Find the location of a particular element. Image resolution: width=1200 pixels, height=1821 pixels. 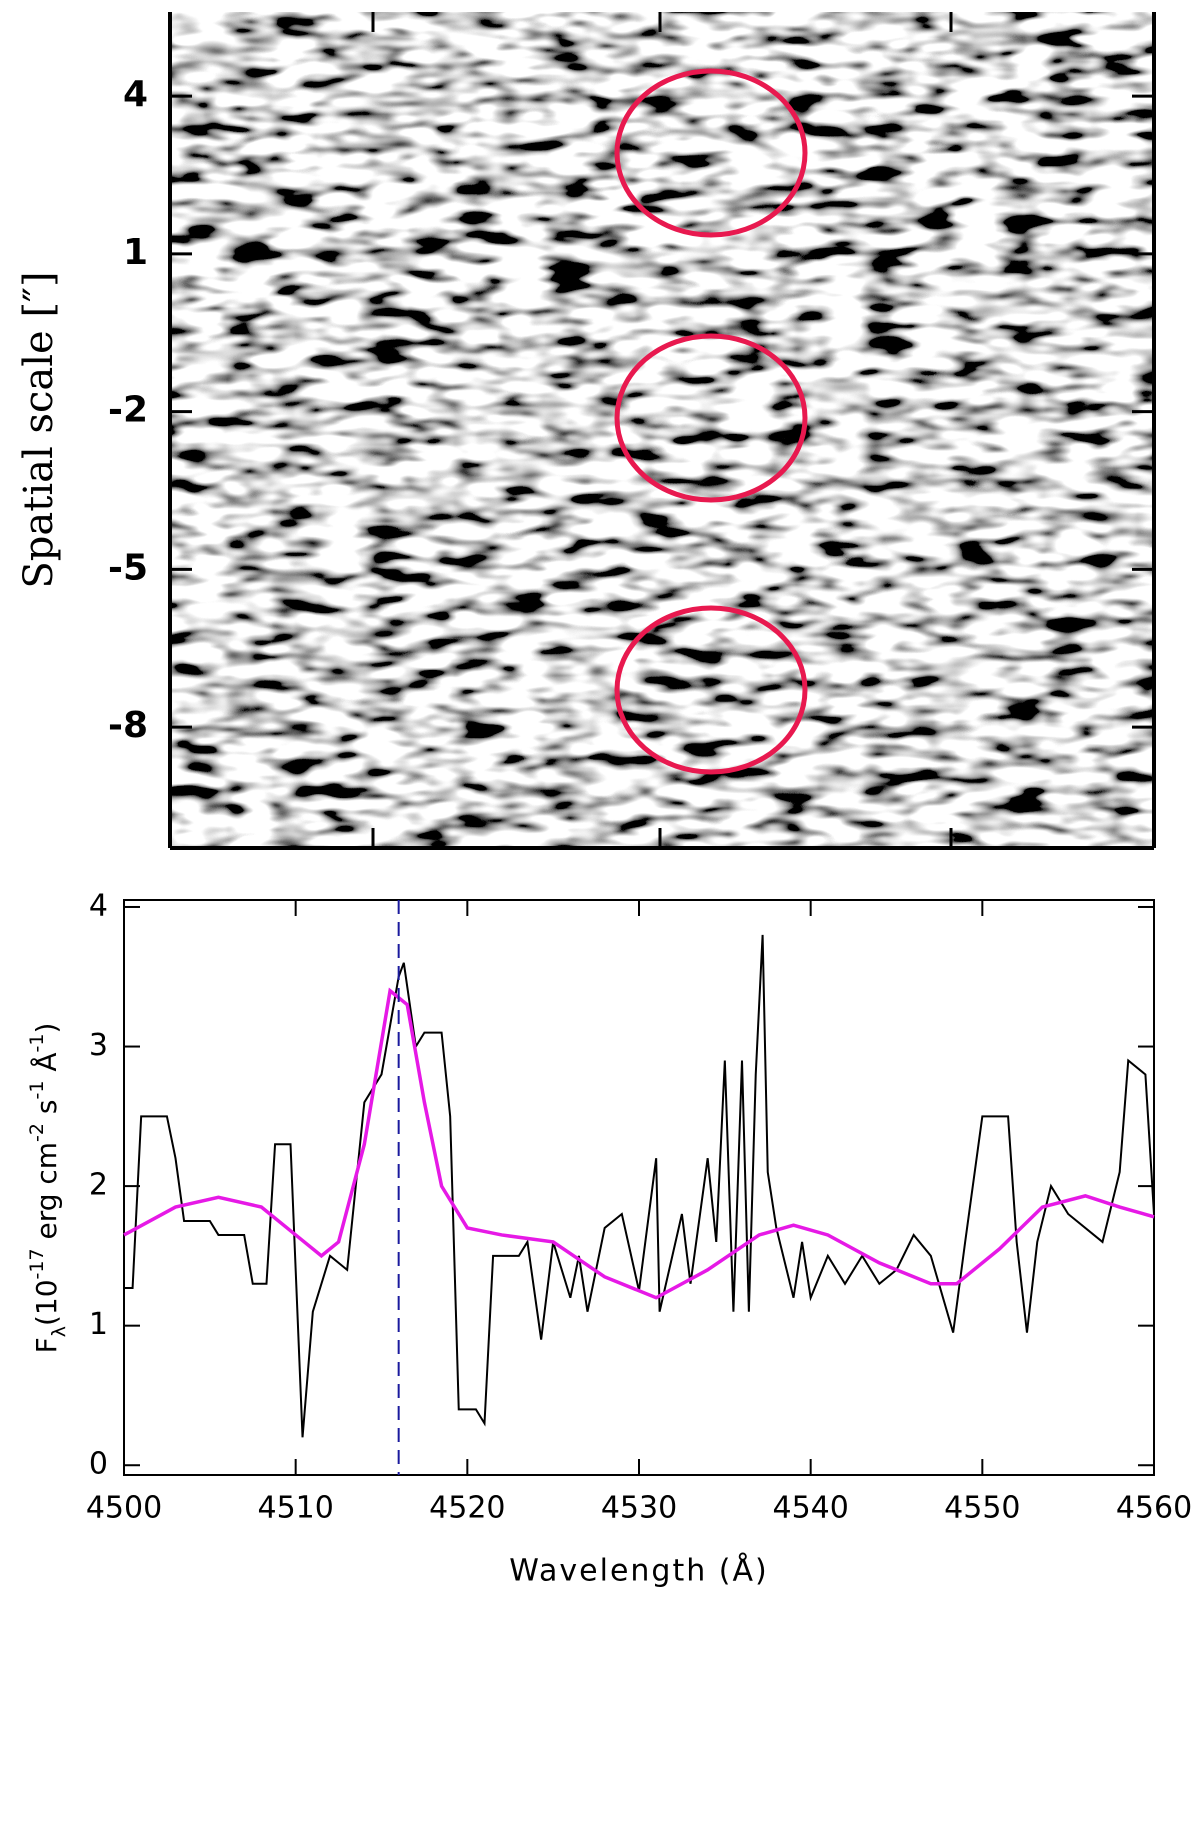

y-tick-label: 2 is located at coordinates (98, 1185).